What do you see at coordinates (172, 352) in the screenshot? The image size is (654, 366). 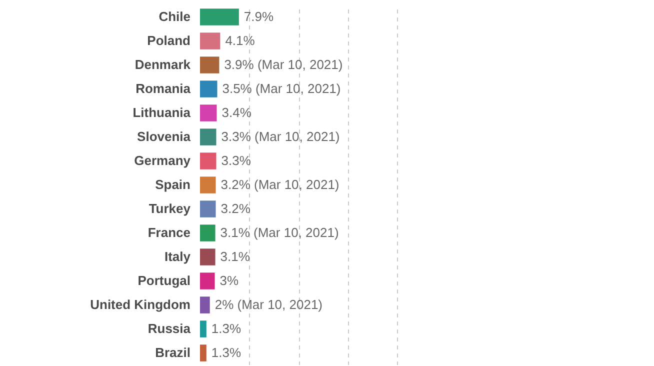 I see `y-tick-label: Brazil` at bounding box center [172, 352].